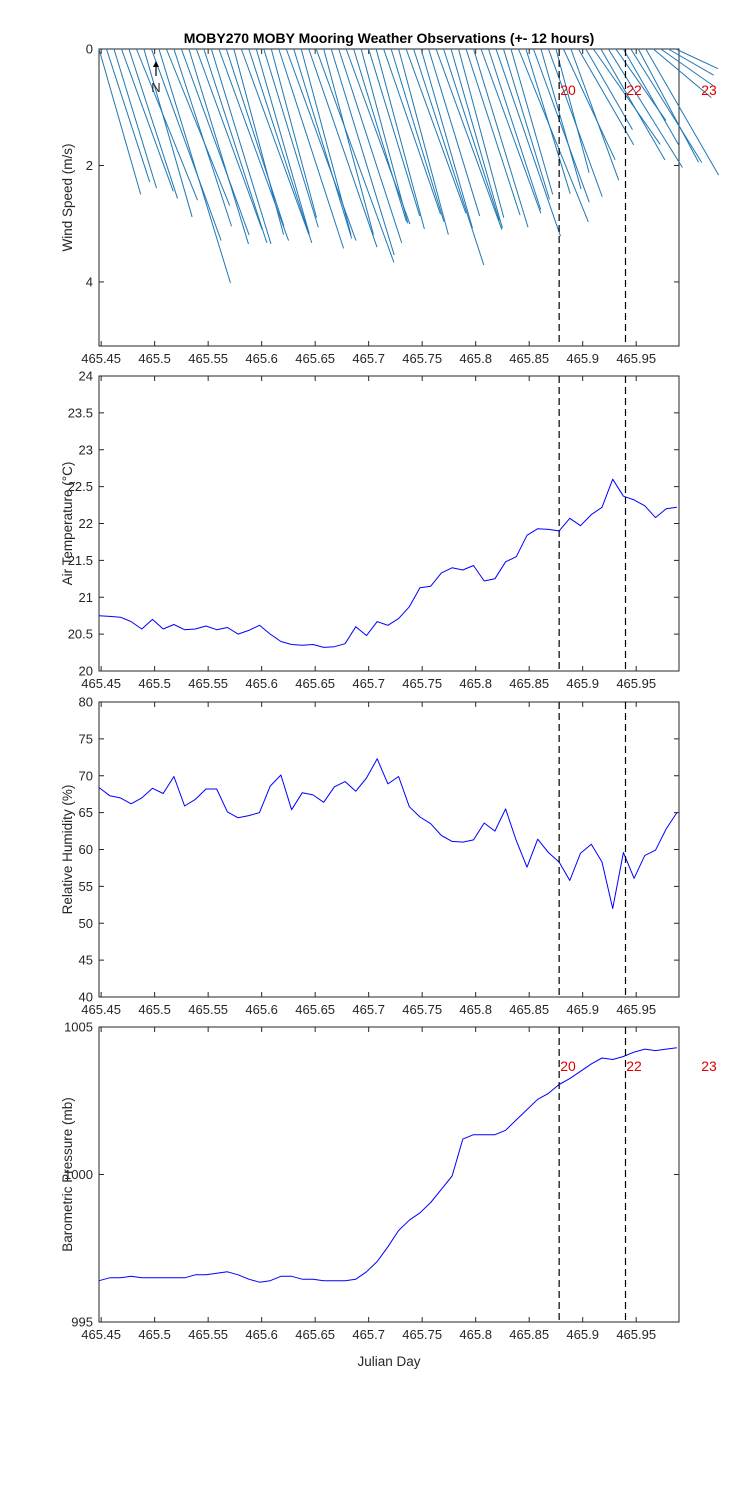  What do you see at coordinates (86, 886) in the screenshot?
I see `y-tick-label: 55` at bounding box center [86, 886].